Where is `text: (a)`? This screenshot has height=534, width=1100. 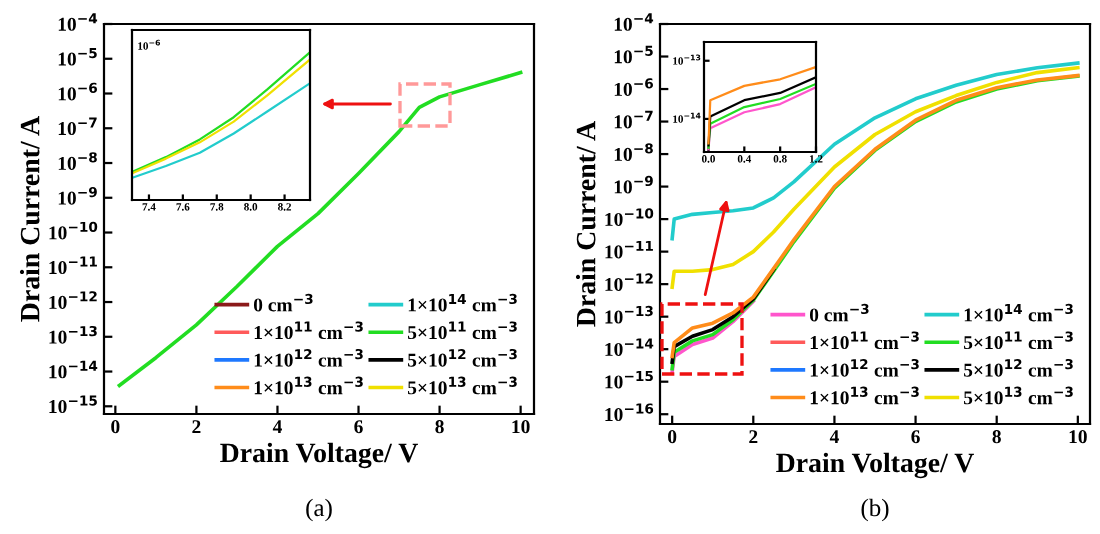
text: (a) is located at coordinates (319, 510).